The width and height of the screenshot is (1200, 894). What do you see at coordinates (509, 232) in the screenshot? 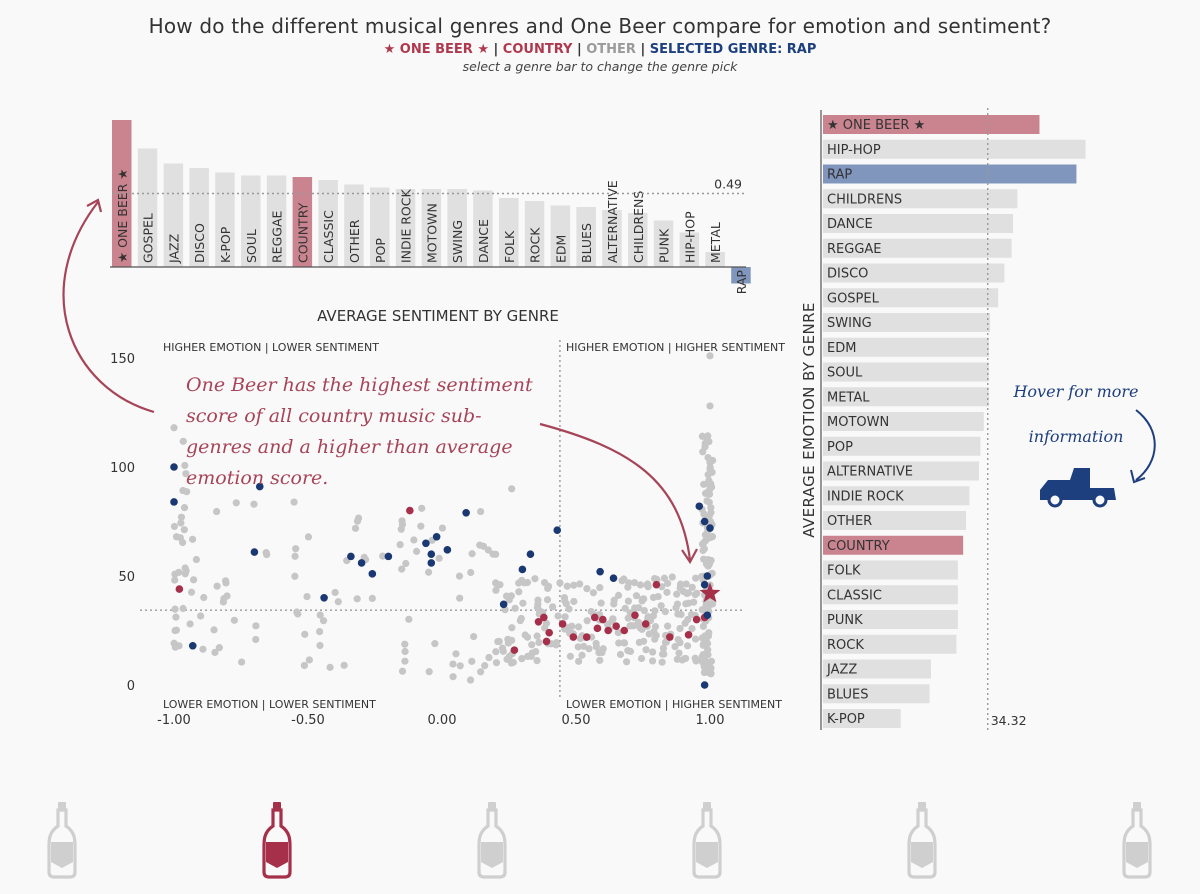
I see `sentiment-bar-folk` at bounding box center [509, 232].